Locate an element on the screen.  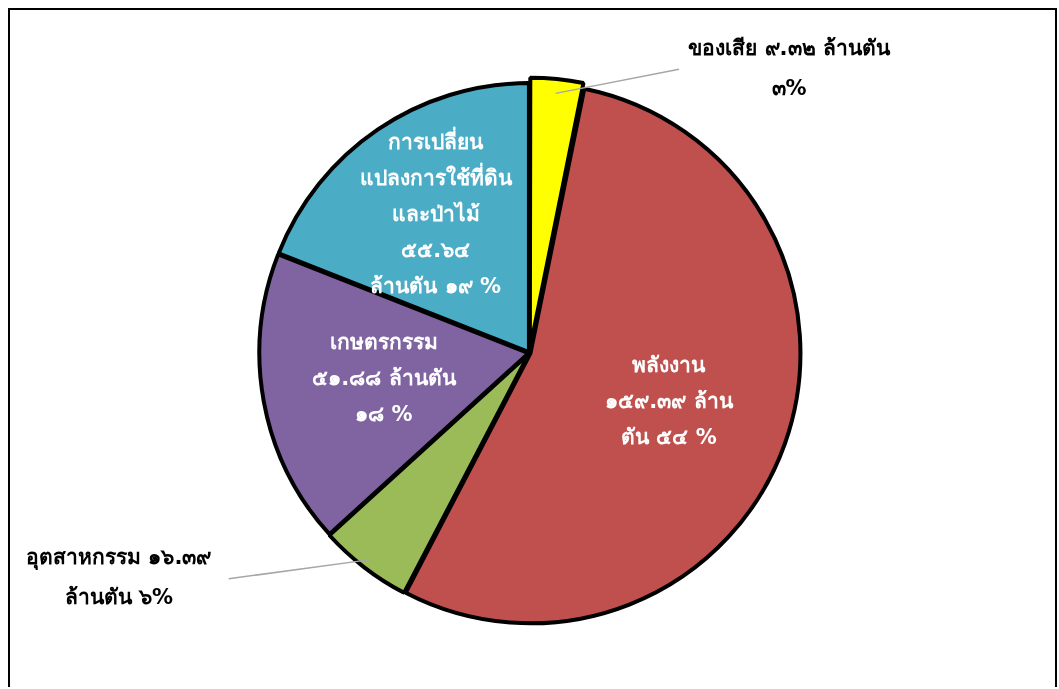
slice-label: การเปลี่ยน แปลงการใช้ที่ดิน และป่าไม้ is located at coordinates (436, 175).